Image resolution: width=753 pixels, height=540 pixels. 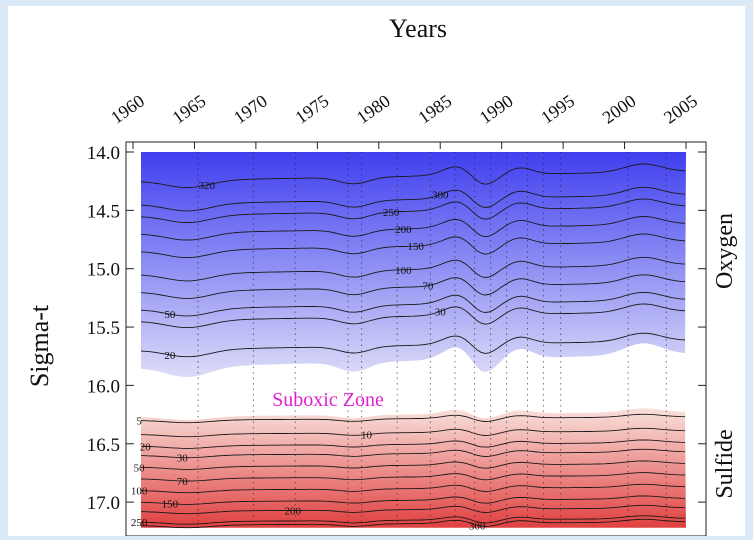 What do you see at coordinates (373, 109) in the screenshot?
I see `x-tick-label: 1980` at bounding box center [373, 109].